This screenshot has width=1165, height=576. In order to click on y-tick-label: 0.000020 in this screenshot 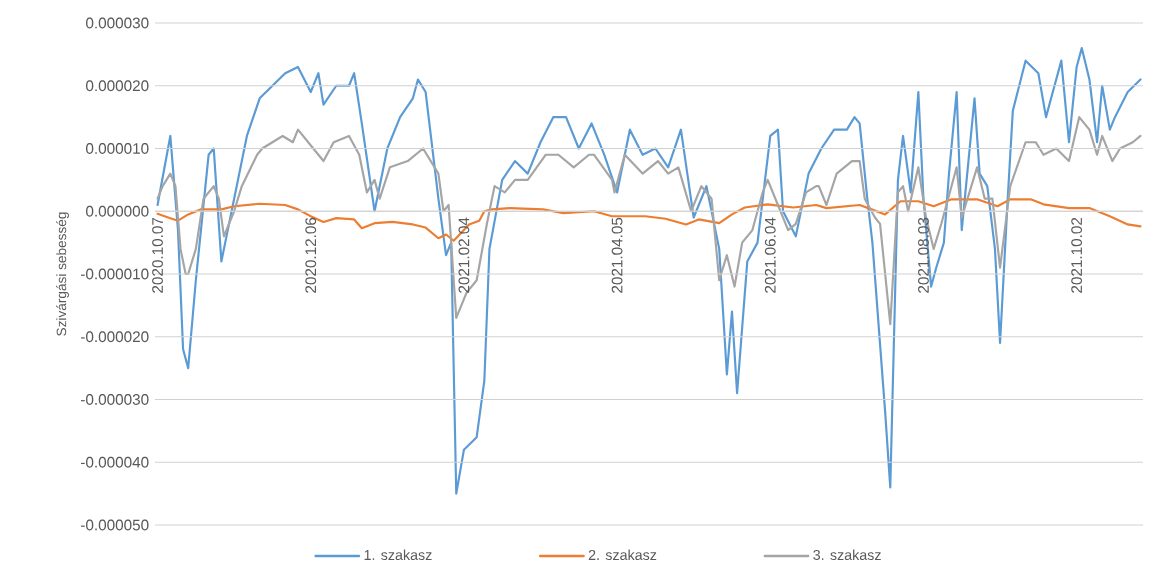, I will do `click(117, 86)`.